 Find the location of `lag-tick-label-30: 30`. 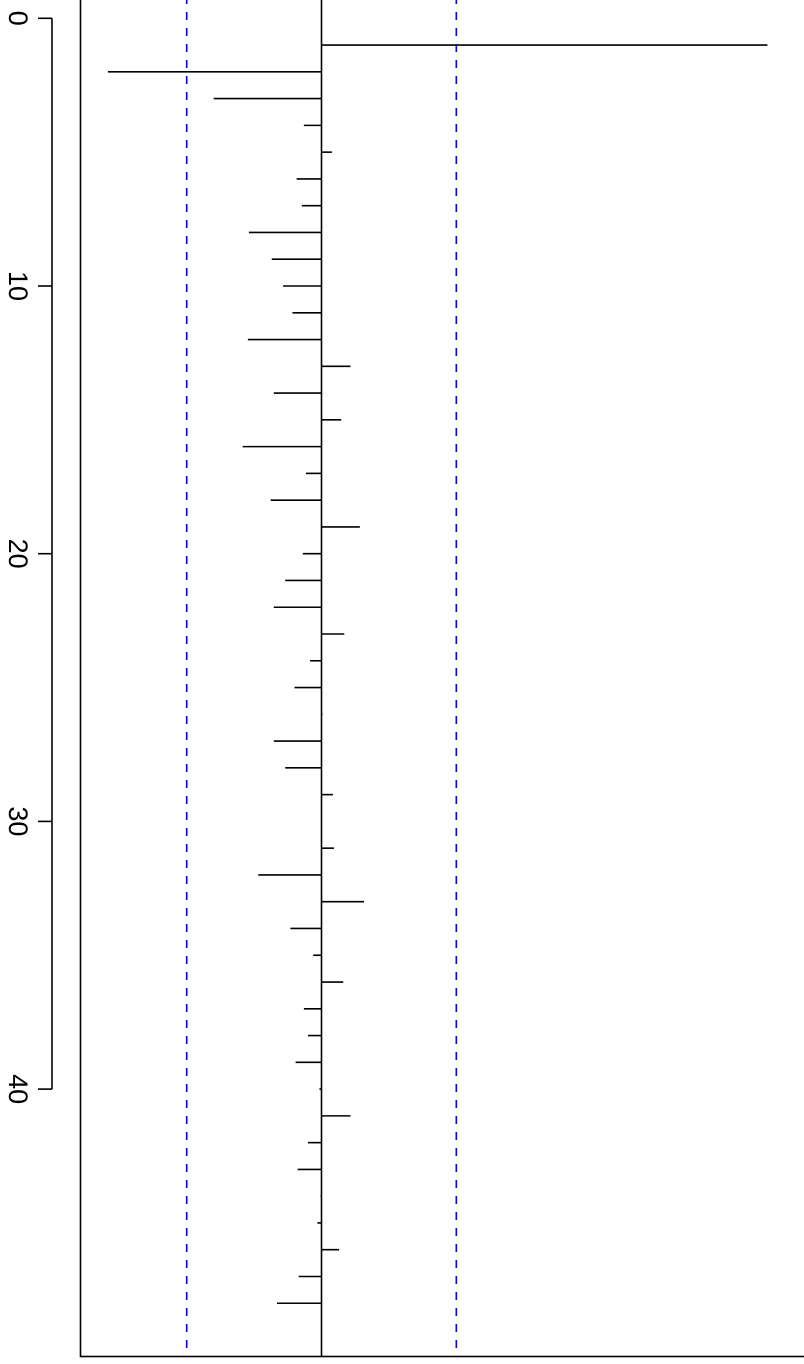

lag-tick-label-30: 30 is located at coordinates (18, 821).